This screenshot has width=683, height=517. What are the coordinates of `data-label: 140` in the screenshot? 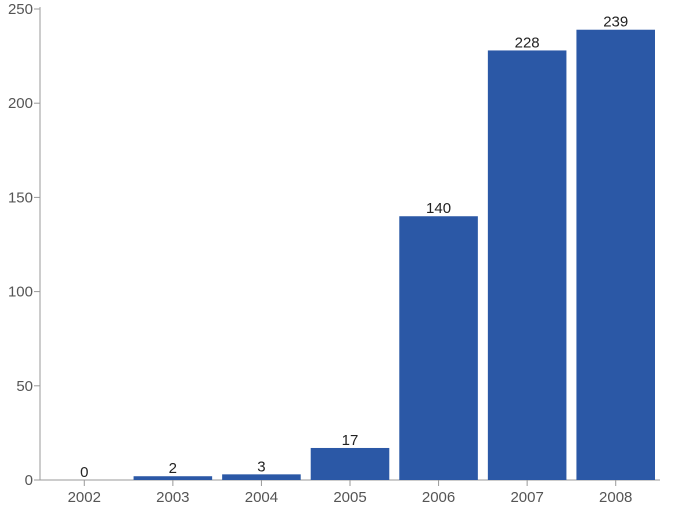 It's located at (438, 208).